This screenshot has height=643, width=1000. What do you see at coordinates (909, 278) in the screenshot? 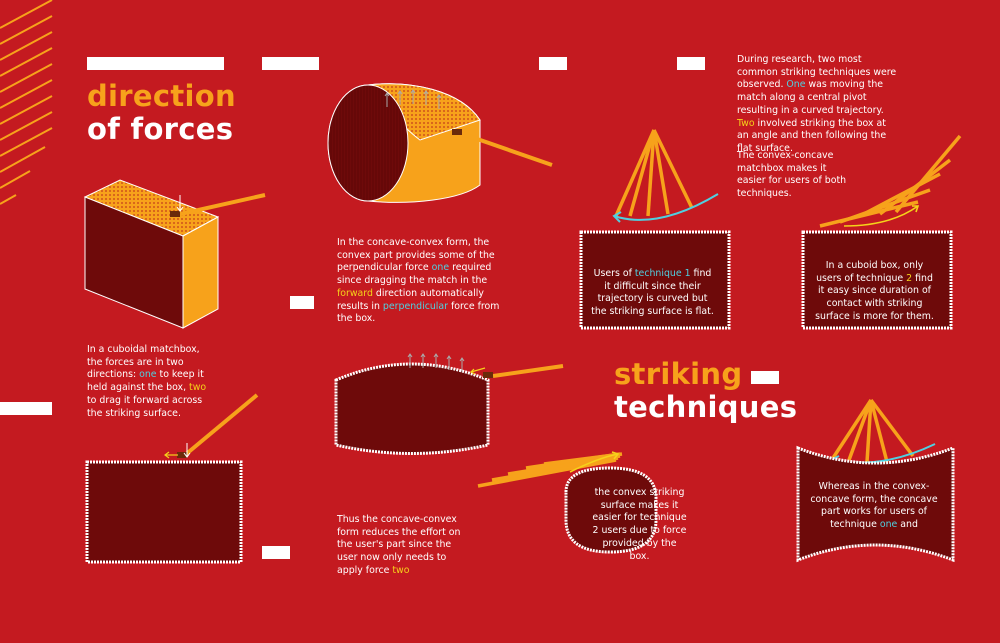
I see `text-segment: 2` at bounding box center [909, 278].